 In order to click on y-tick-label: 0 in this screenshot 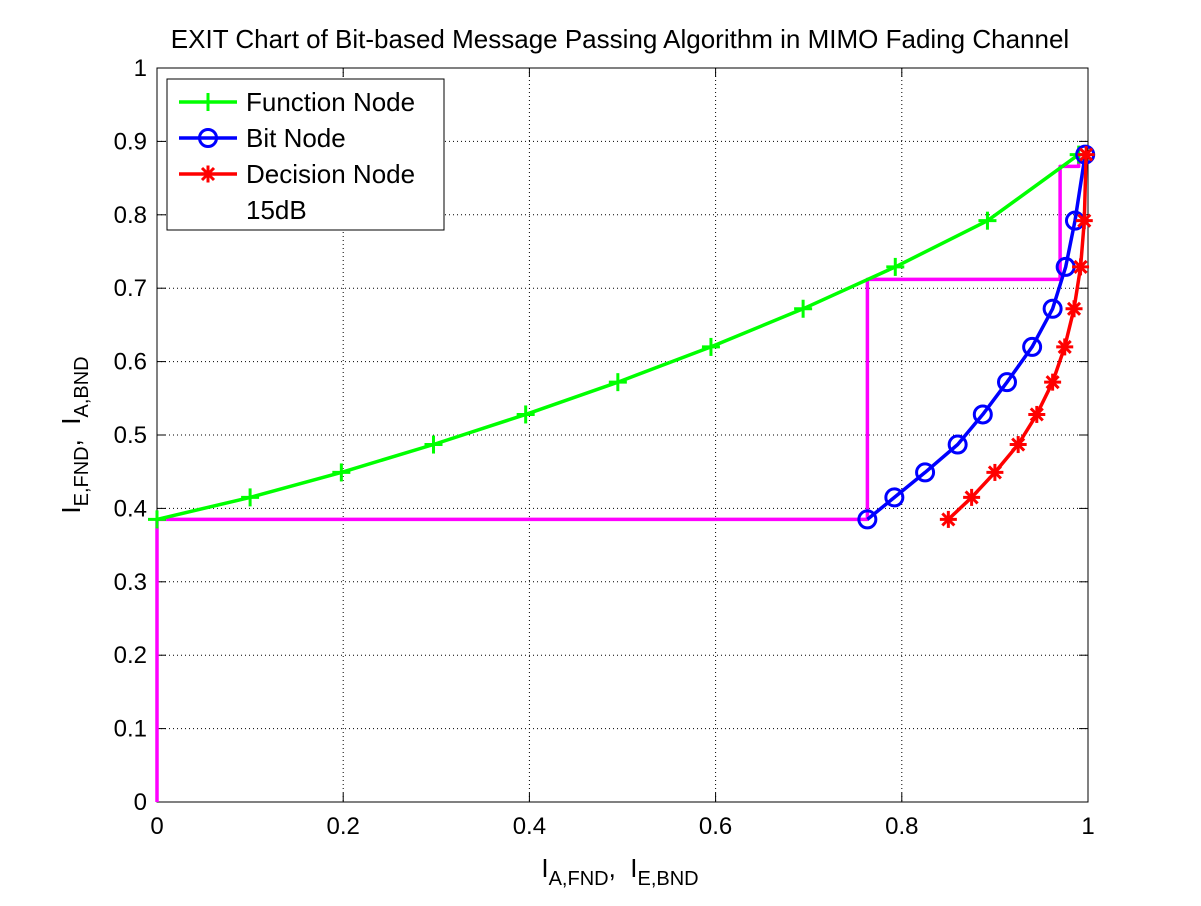, I will do `click(140, 802)`.